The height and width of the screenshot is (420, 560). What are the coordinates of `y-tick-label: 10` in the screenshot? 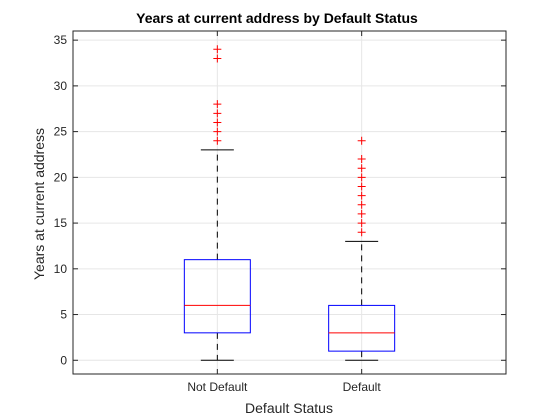 It's located at (61, 269).